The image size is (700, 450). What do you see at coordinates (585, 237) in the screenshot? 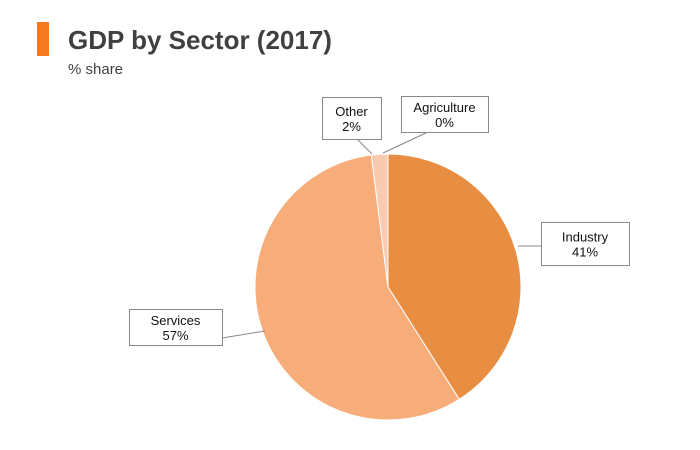
I see `slice-label-industry: Industry` at bounding box center [585, 237].